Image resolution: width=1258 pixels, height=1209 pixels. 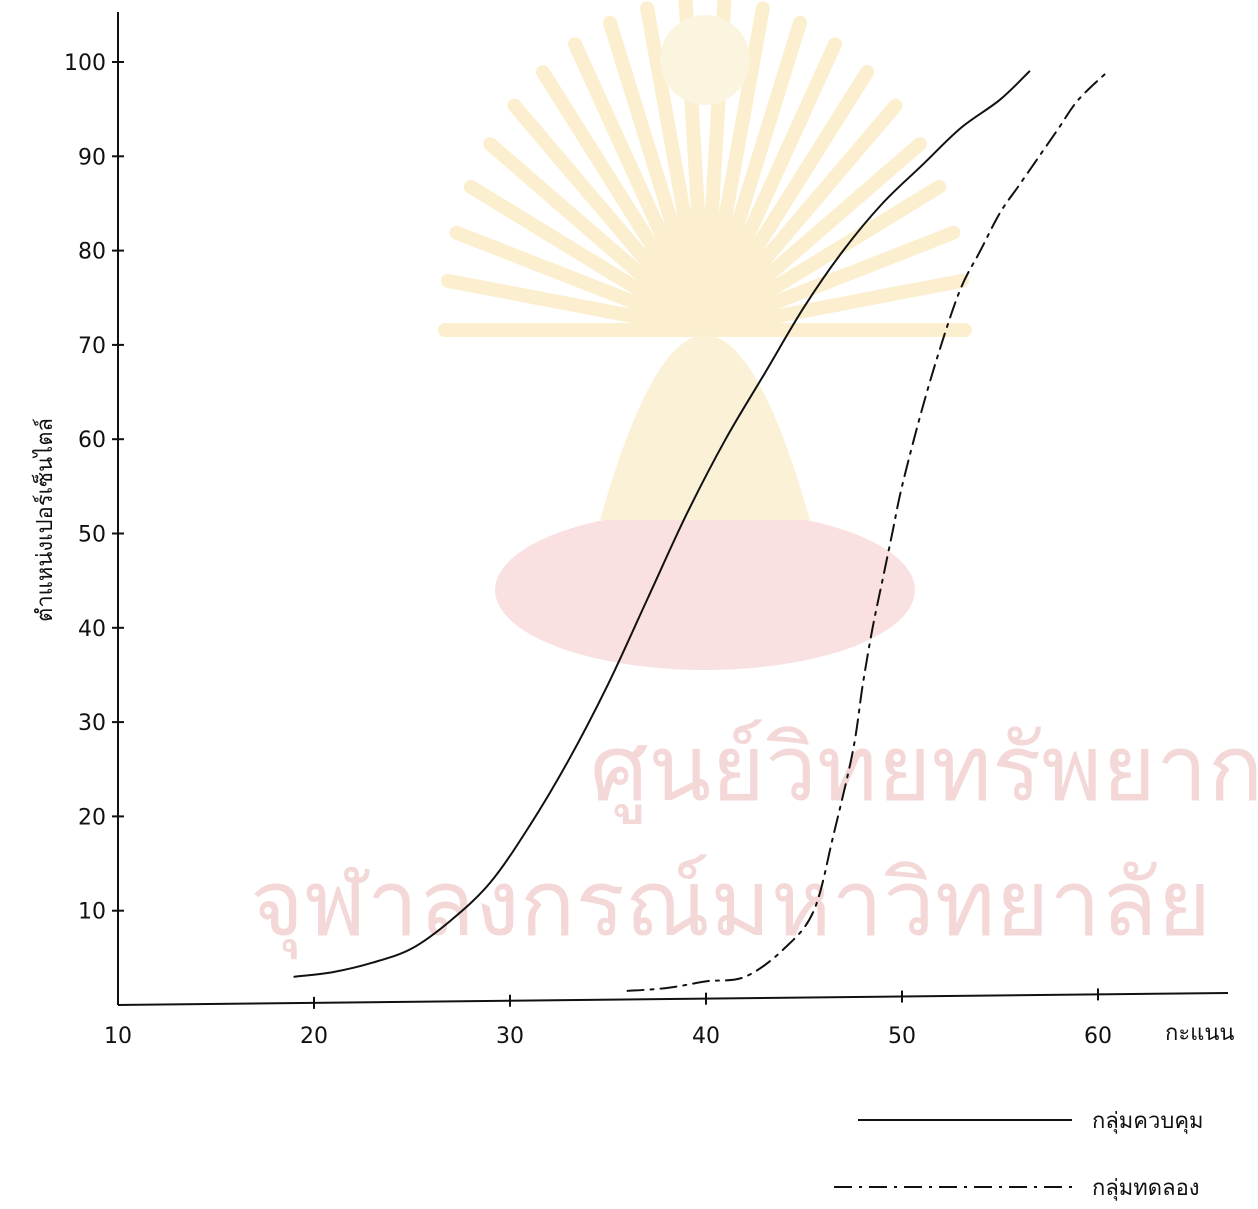 I want to click on y-tick-label: 60, so click(x=92, y=440).